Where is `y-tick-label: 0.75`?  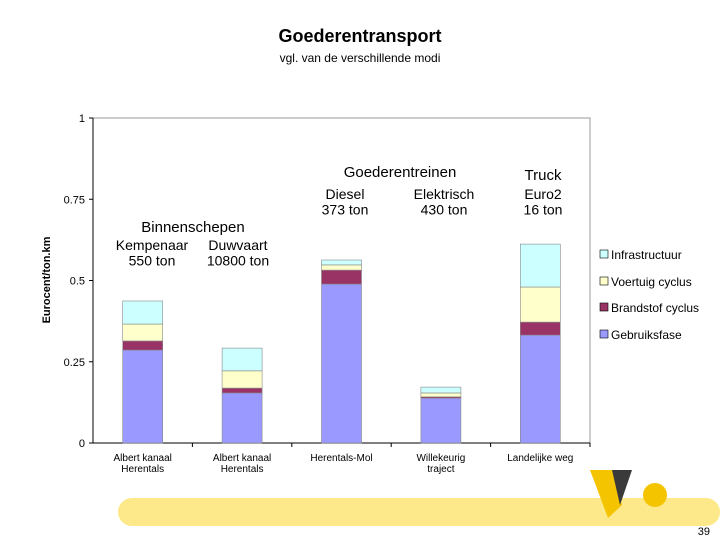 y-tick-label: 0.75 is located at coordinates (74, 200).